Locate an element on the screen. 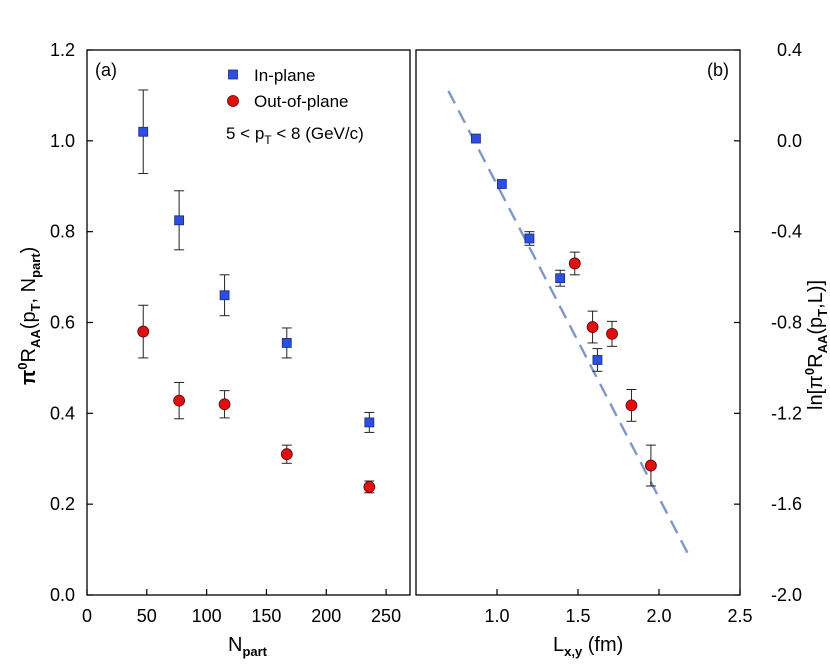 This screenshot has height=669, width=830. legend: In-plane Out-of-plane is located at coordinates (288, 88).